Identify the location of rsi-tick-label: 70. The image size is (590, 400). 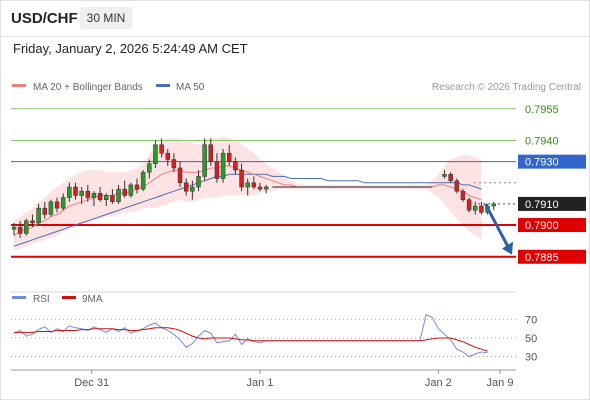
(531, 320).